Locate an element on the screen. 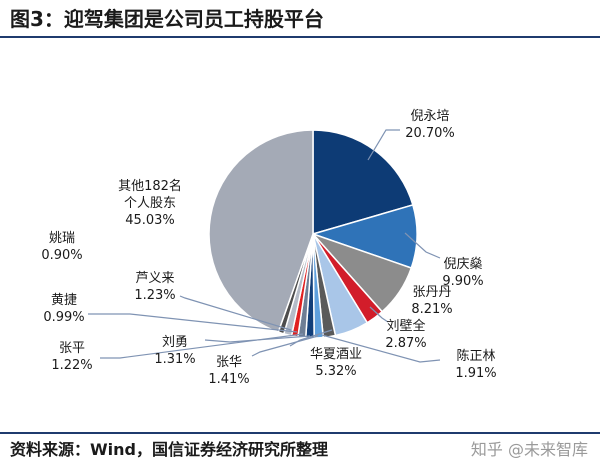  slice-label: 张华 1.41% is located at coordinates (228, 371).